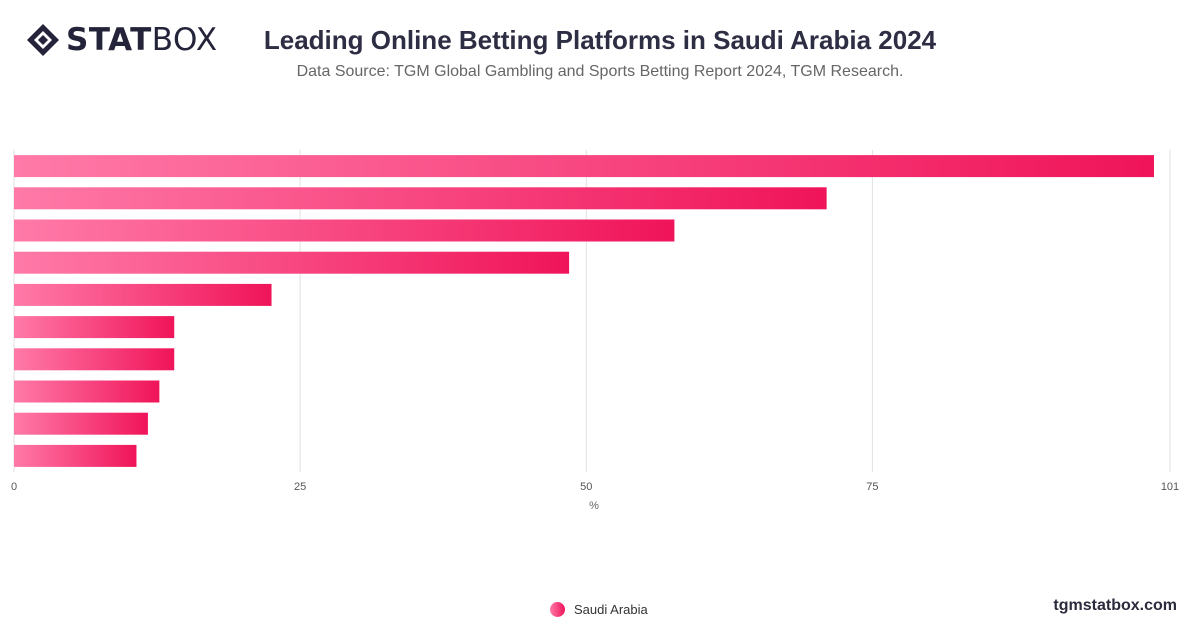  I want to click on logo-bold-text: STAT, so click(109, 40).